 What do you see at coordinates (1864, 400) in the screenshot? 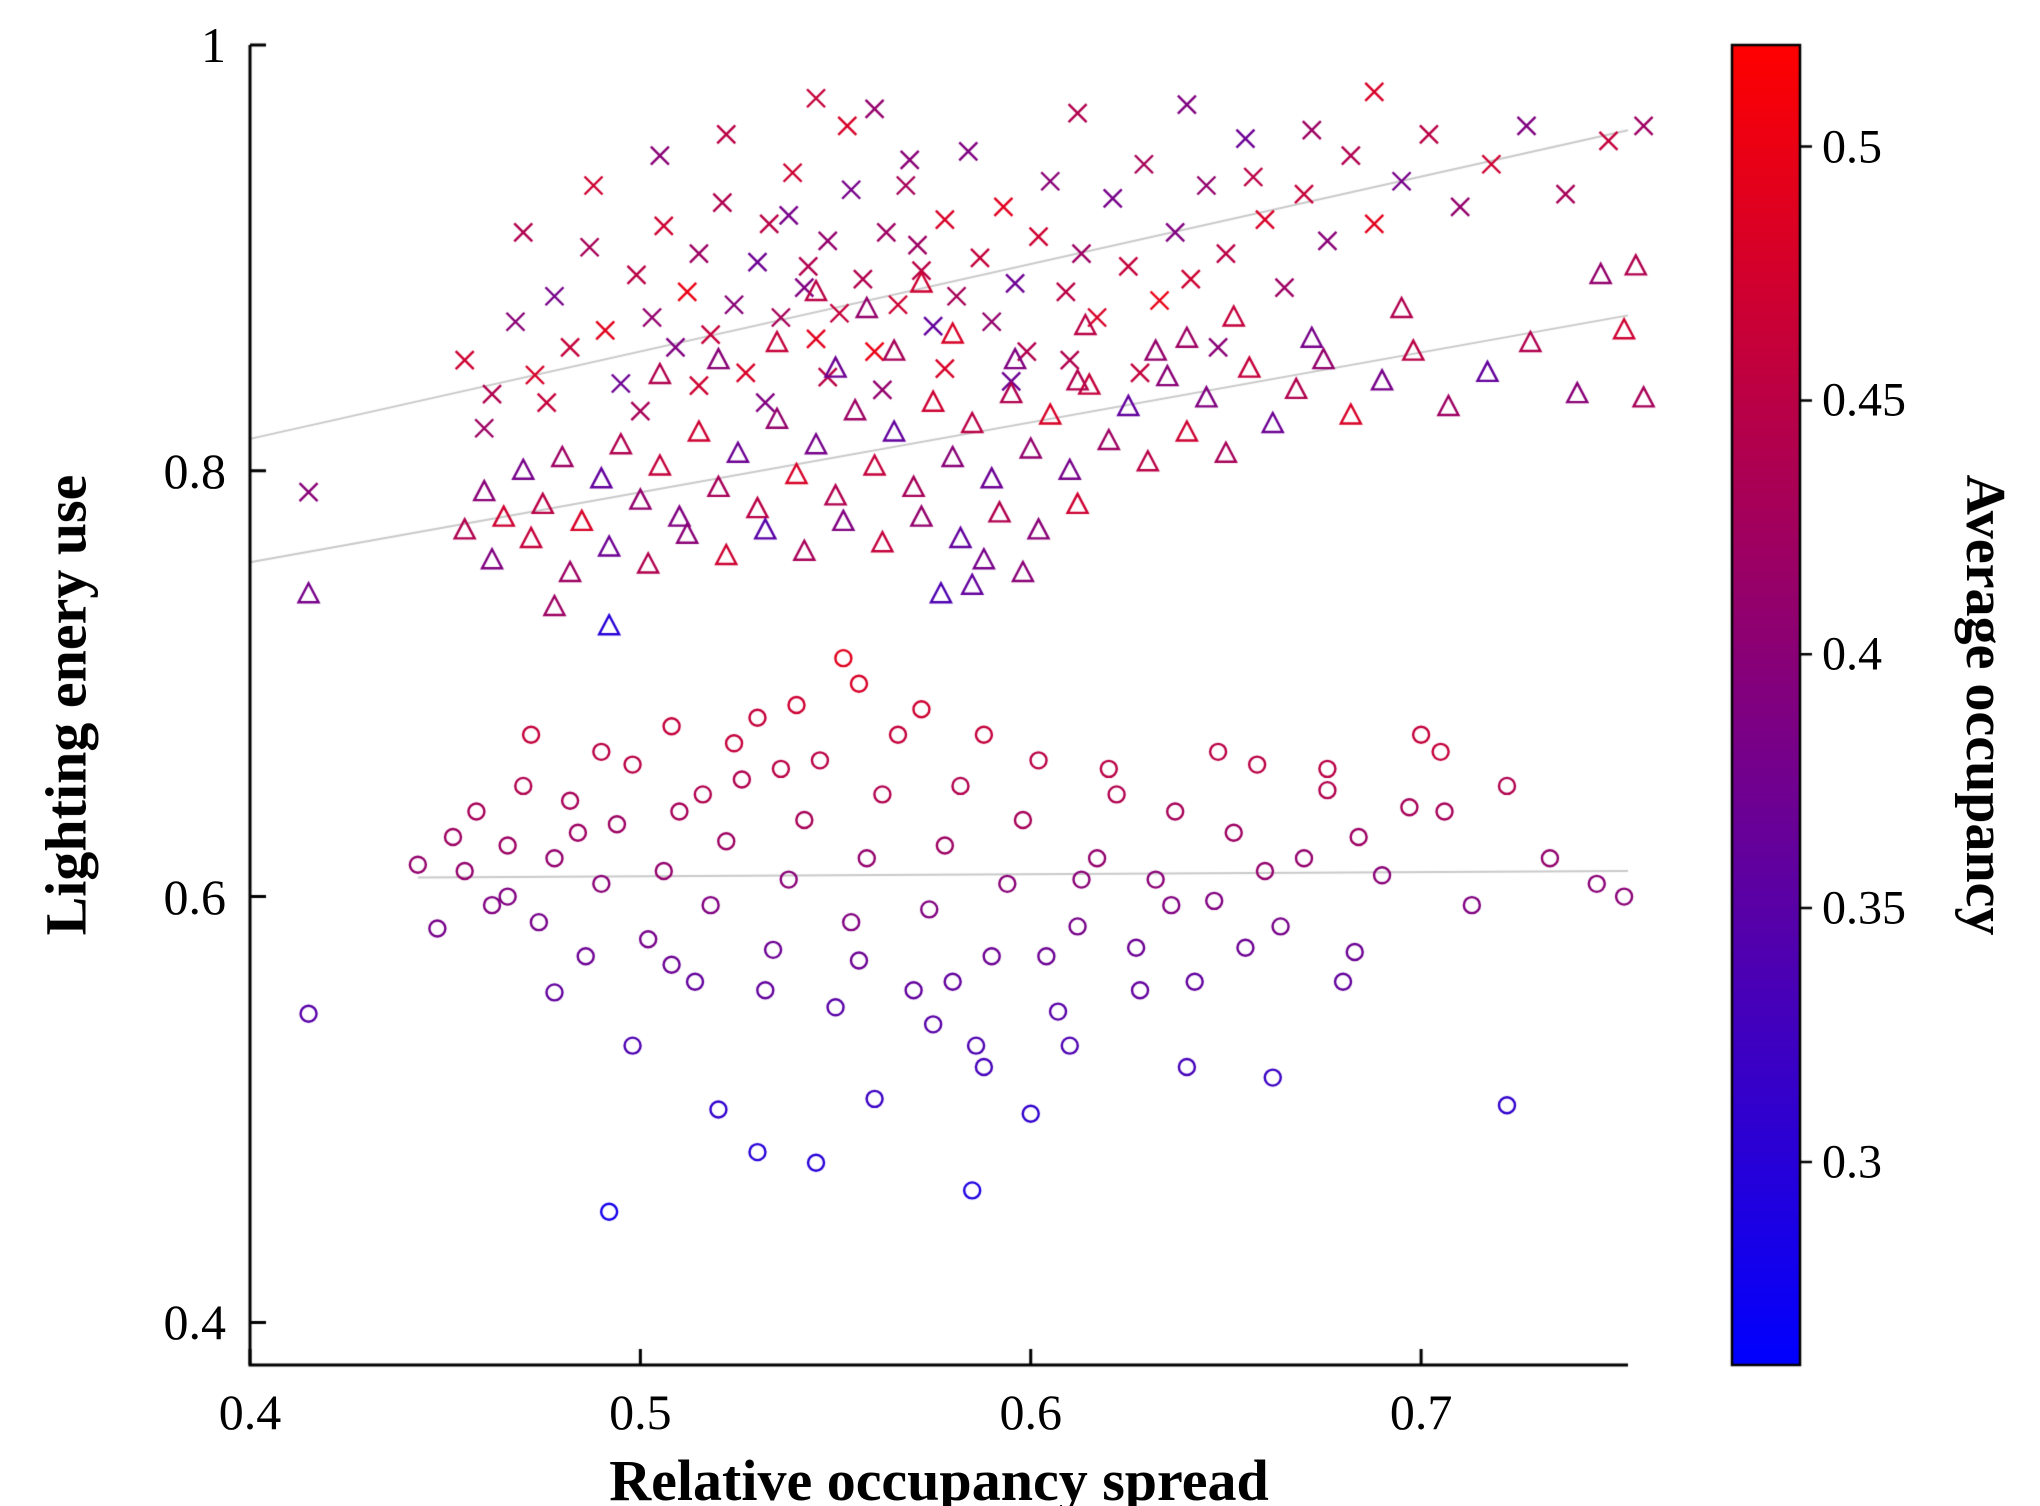
I see `colorbar-tick-label-3: 0.45` at bounding box center [1864, 400].